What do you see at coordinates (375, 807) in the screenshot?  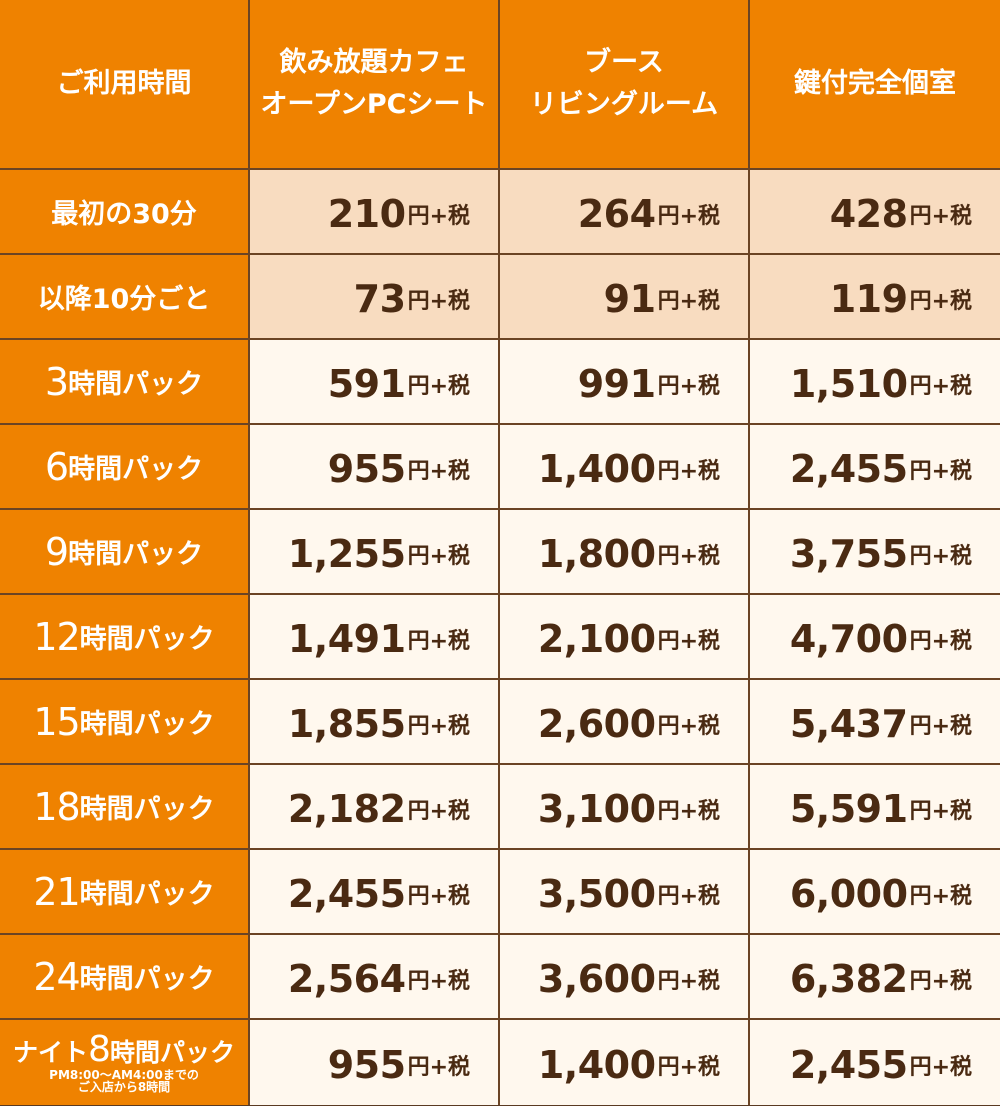 I see `price-cell: 2,182 円+税` at bounding box center [375, 807].